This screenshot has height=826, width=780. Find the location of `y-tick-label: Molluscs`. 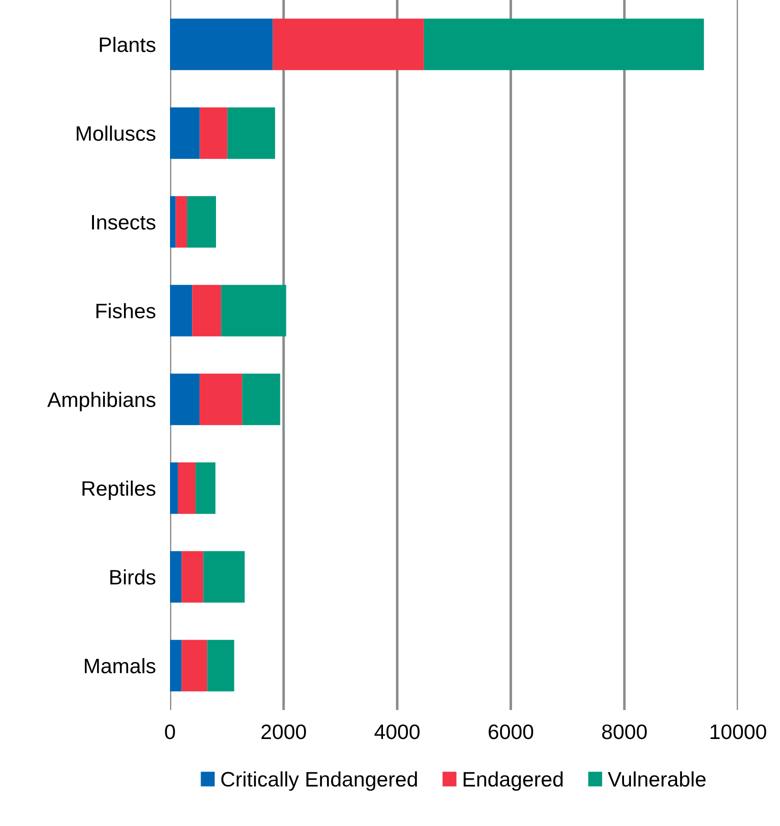

y-tick-label: Molluscs is located at coordinates (116, 133).